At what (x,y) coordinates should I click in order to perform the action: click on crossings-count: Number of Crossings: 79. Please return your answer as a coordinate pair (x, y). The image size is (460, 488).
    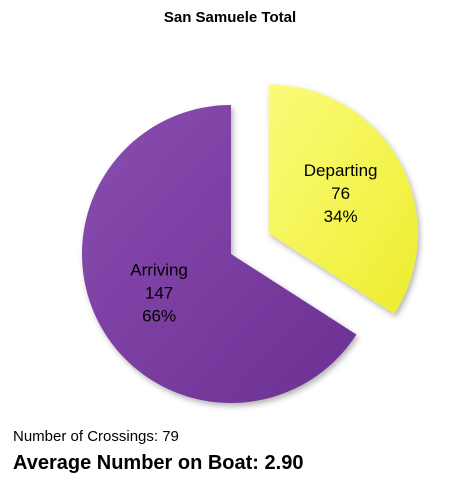
    Looking at the image, I should click on (96, 436).